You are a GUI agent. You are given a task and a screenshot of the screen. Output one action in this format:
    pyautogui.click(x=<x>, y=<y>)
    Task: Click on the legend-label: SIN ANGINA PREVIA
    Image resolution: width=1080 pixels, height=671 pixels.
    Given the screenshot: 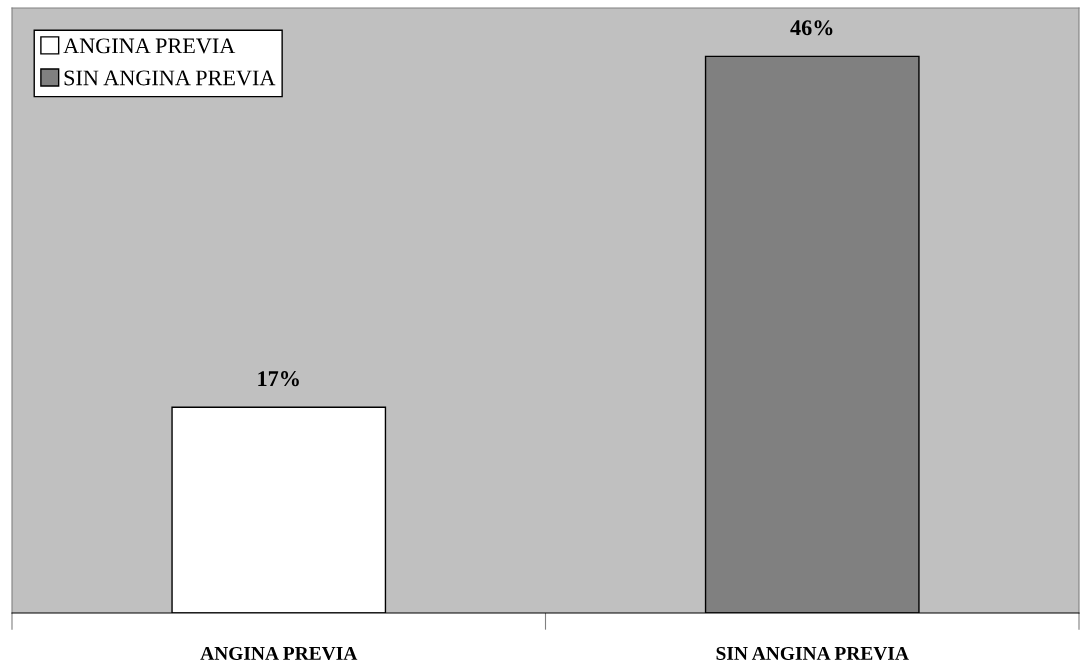 What is the action you would take?
    pyautogui.click(x=170, y=78)
    